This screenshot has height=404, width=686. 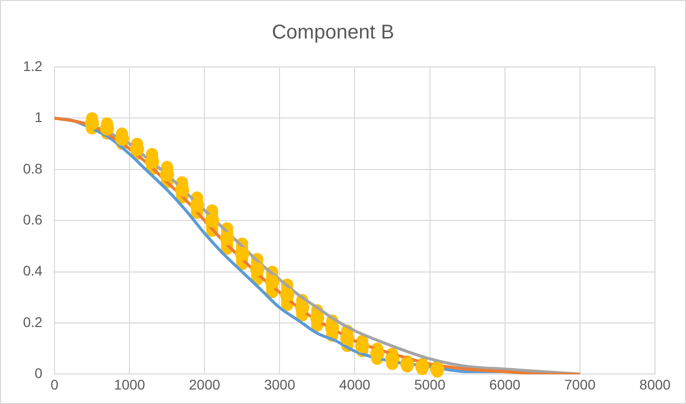 I want to click on x-tick-label: 3000, so click(x=280, y=384).